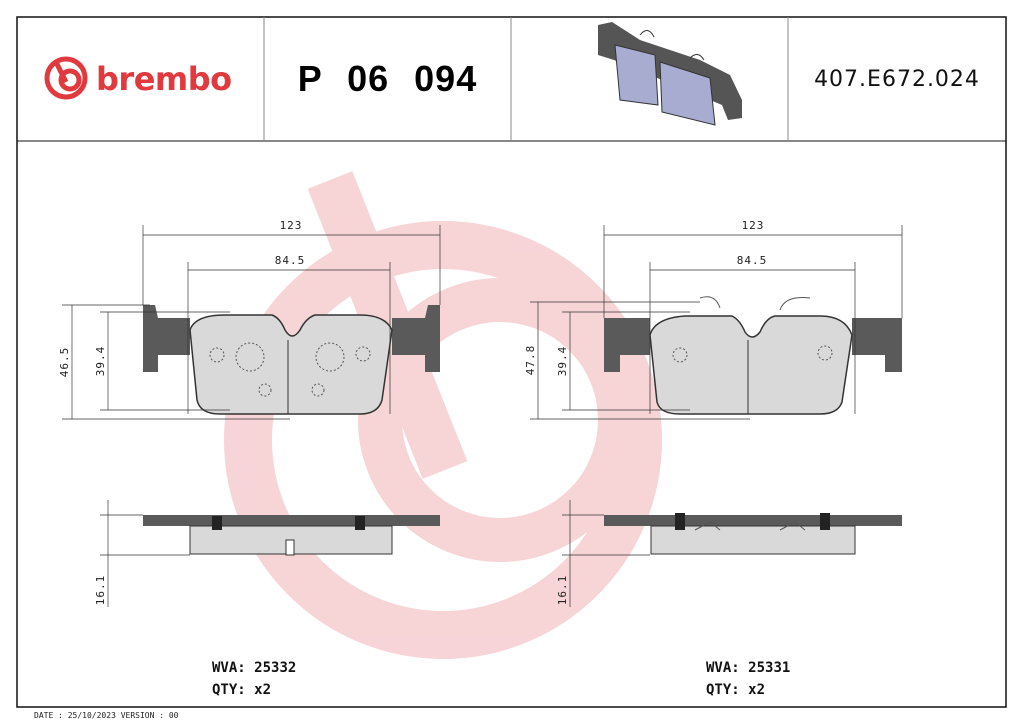  What do you see at coordinates (530, 360) in the screenshot?
I see `right-height-dim: 47.8` at bounding box center [530, 360].